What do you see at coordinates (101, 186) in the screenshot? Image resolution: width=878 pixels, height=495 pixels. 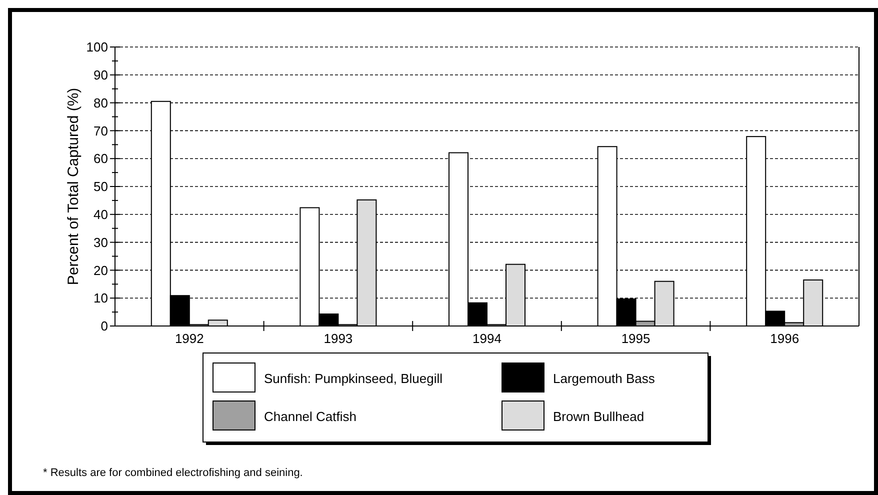 I see `y-tick-label: 50` at bounding box center [101, 186].